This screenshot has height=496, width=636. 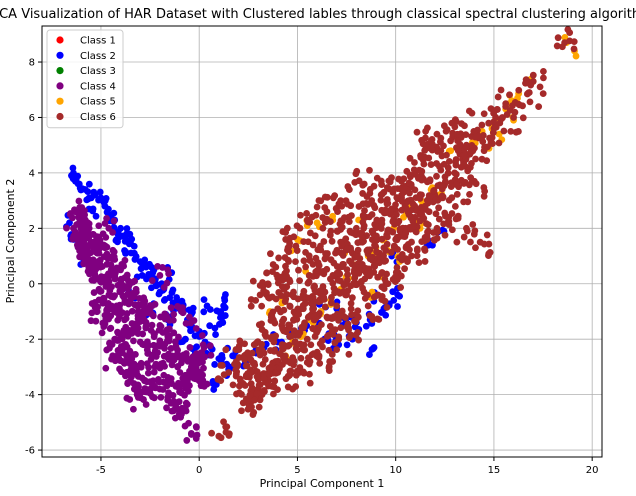 What do you see at coordinates (32, 173) in the screenshot?
I see `y-tick-label: 4` at bounding box center [32, 173].